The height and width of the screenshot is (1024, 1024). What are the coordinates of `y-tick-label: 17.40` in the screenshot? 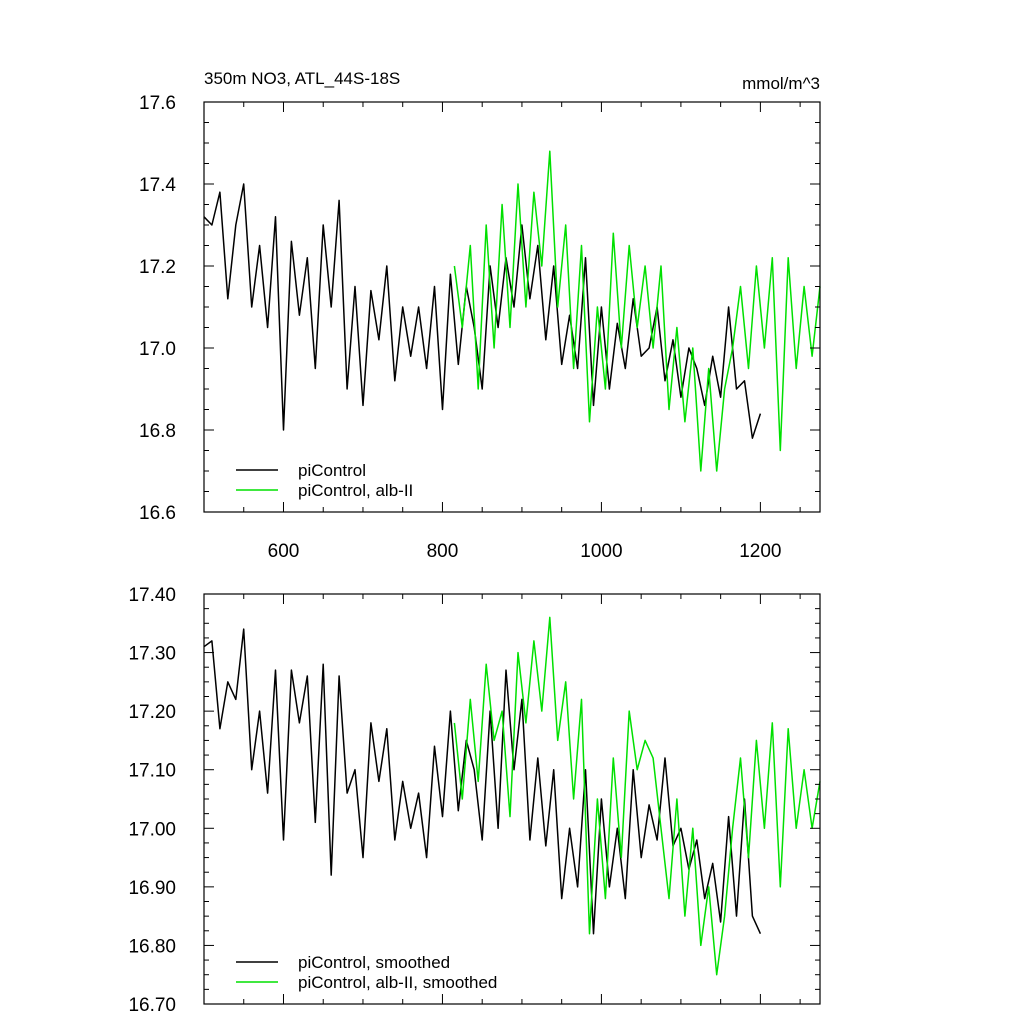 It's located at (152, 595).